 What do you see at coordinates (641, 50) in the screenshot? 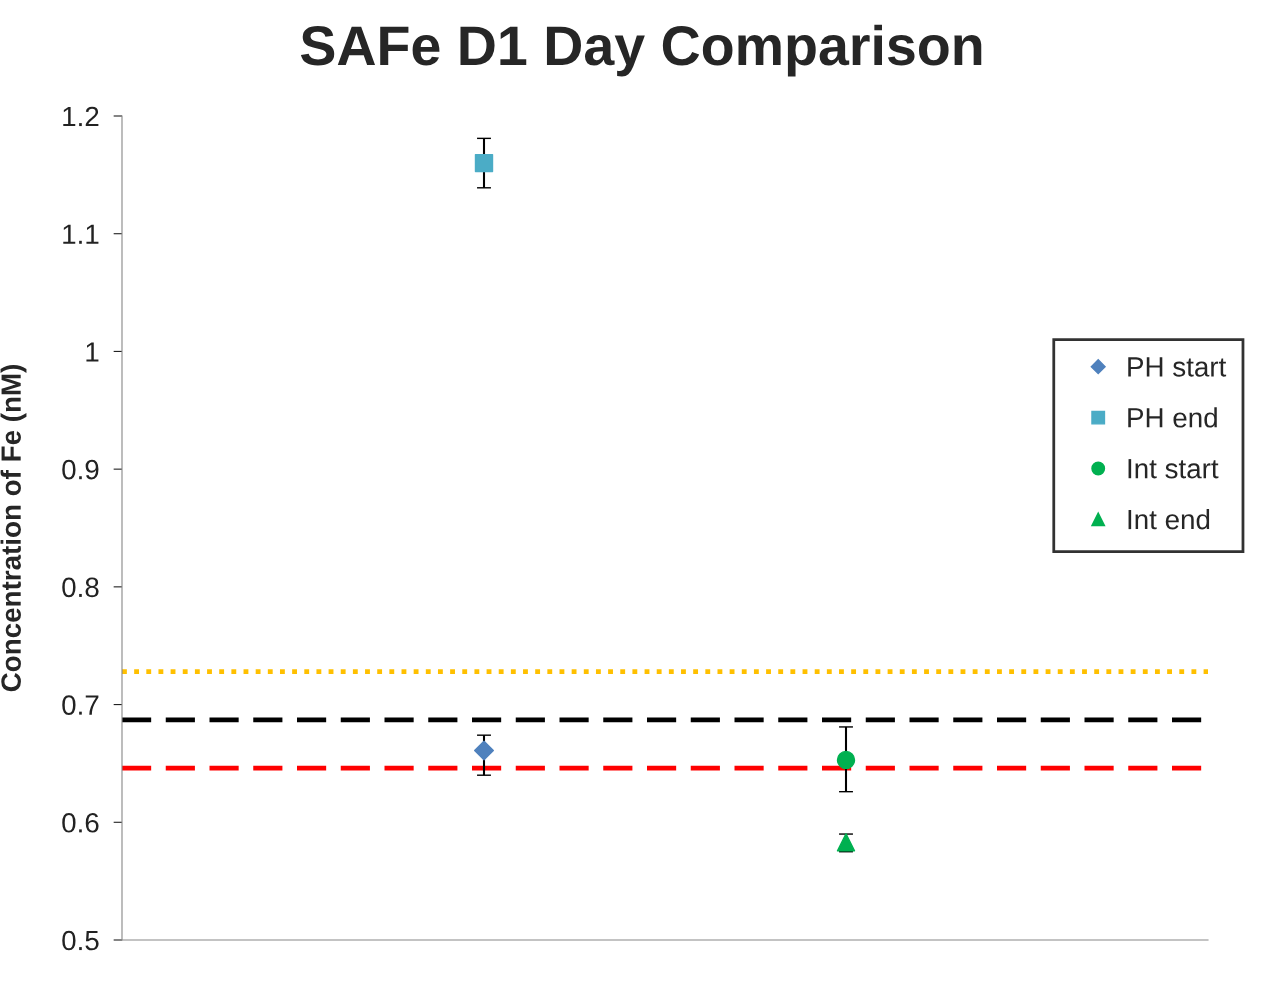
I see `chart-title: SAFe D1 Day Comparison` at bounding box center [641, 50].